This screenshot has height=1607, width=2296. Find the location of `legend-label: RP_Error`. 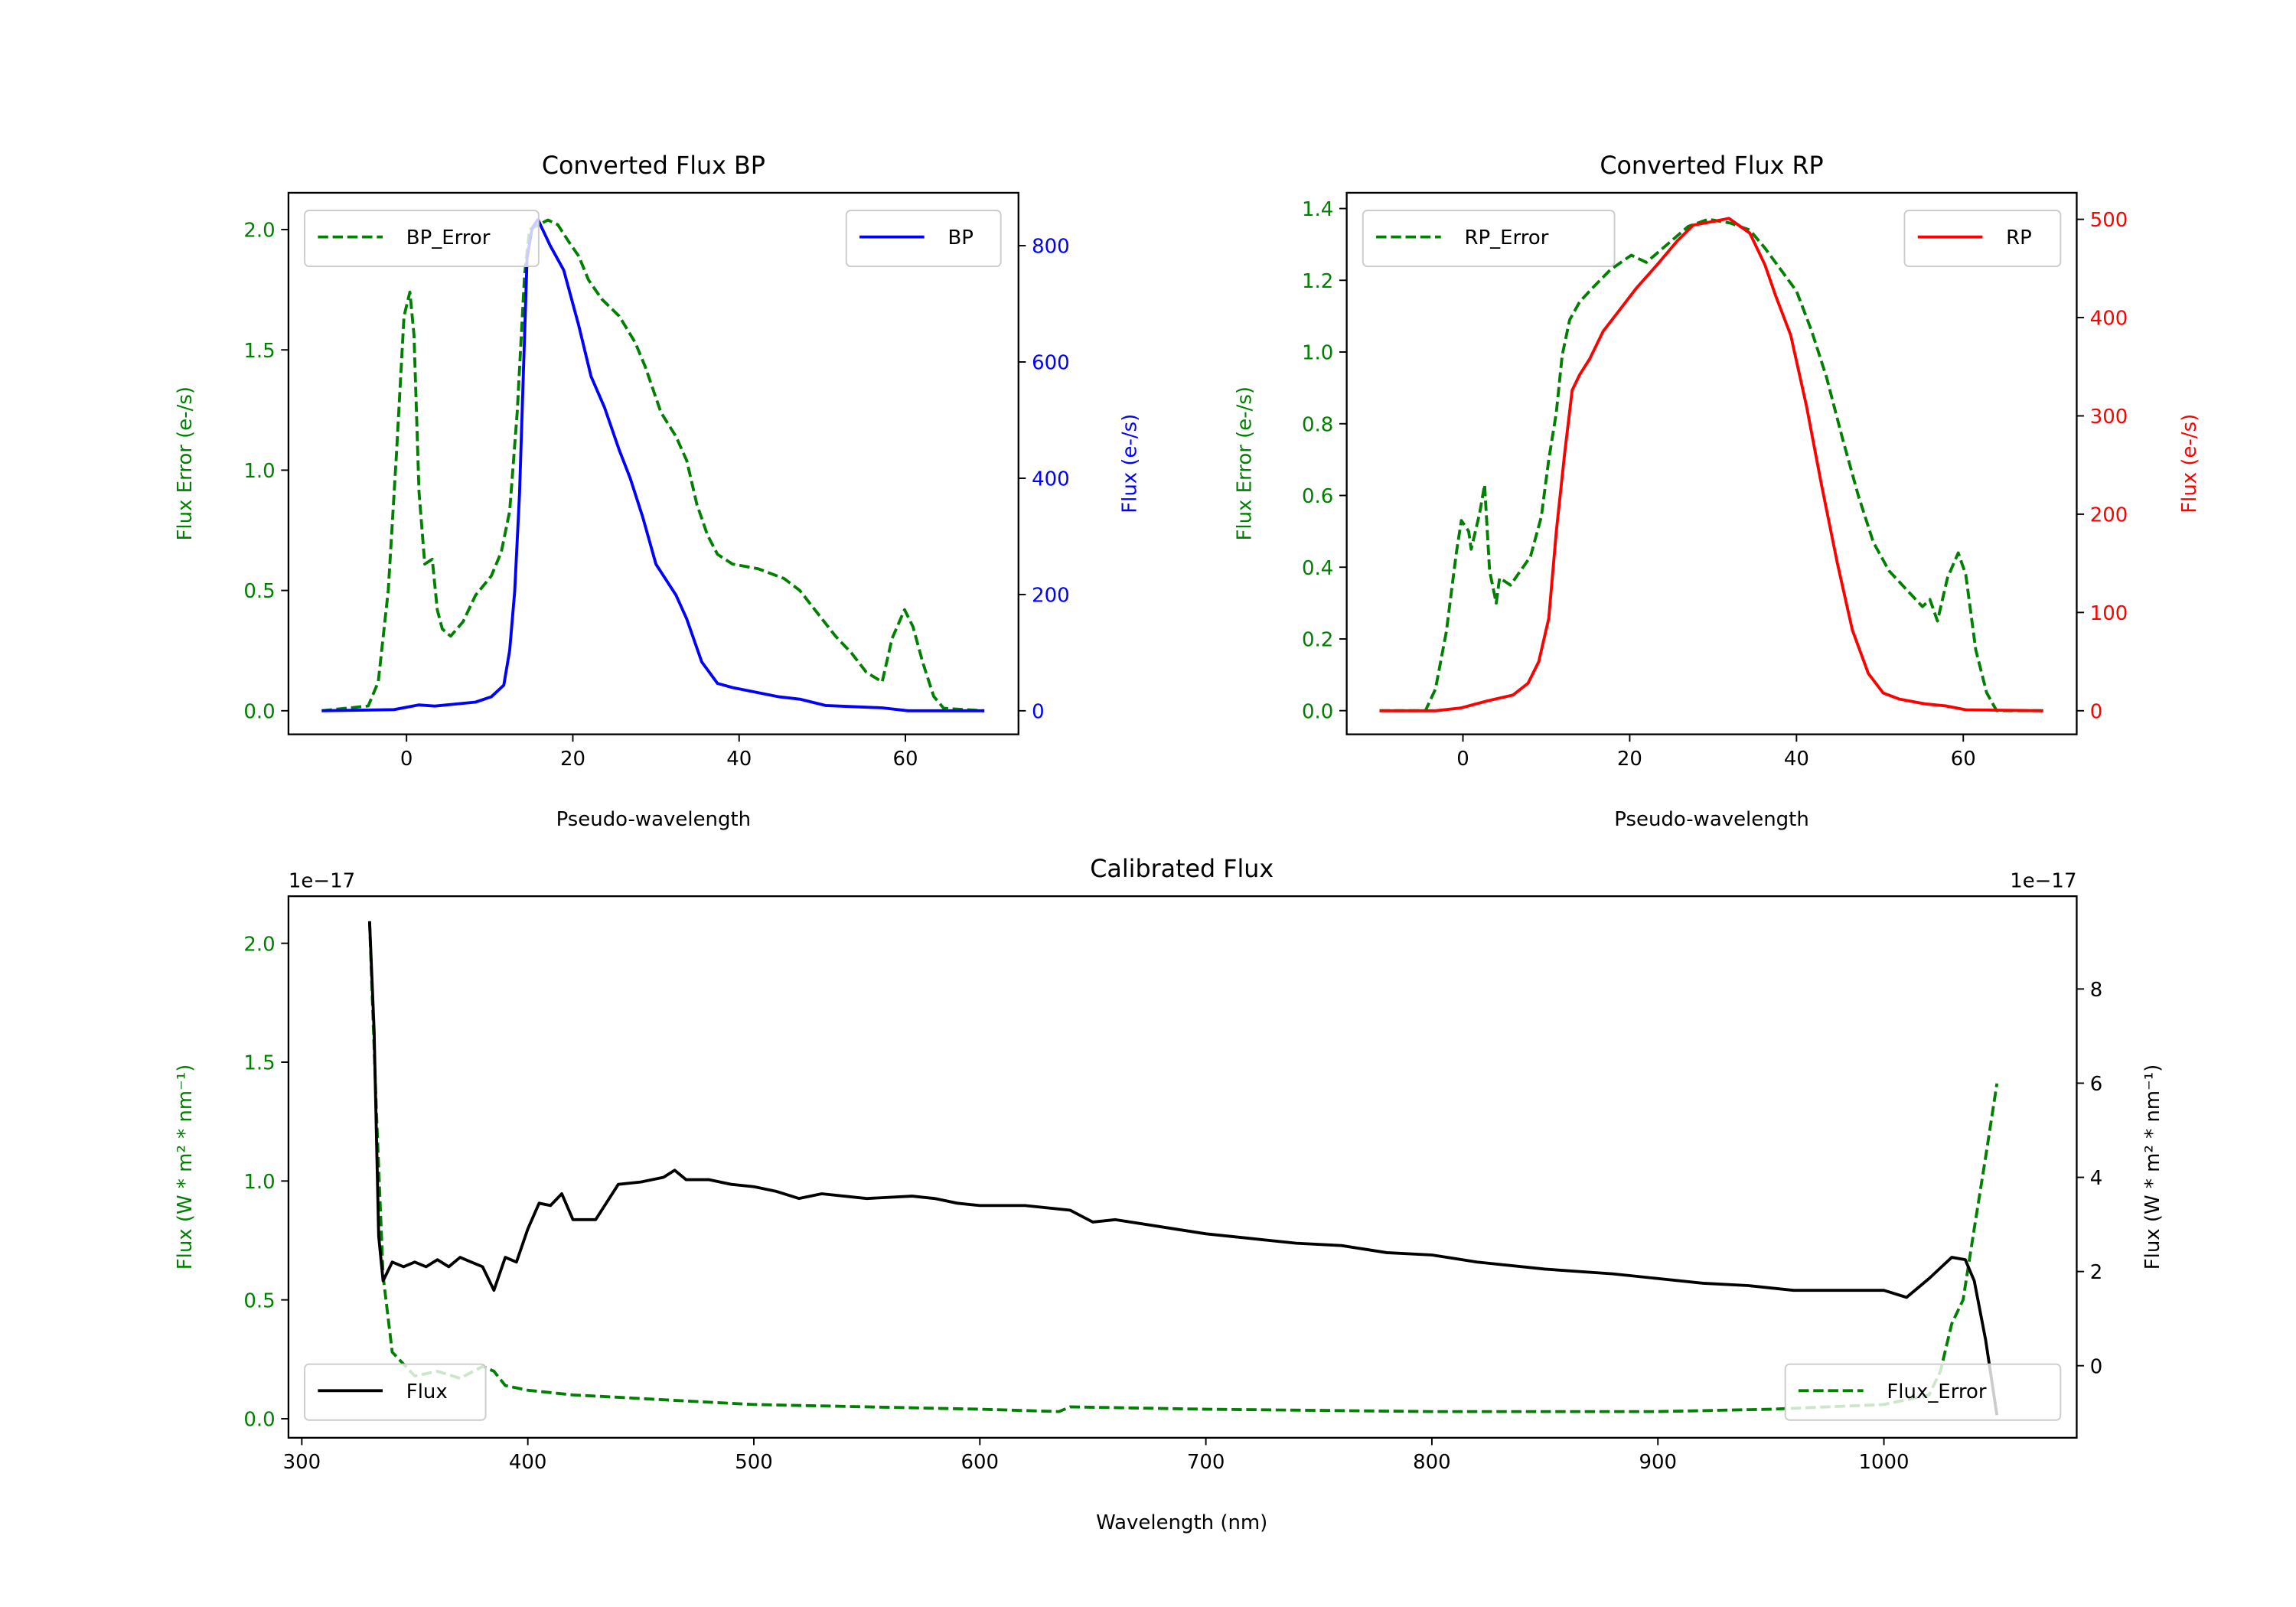

legend-label: RP_Error is located at coordinates (1506, 238).